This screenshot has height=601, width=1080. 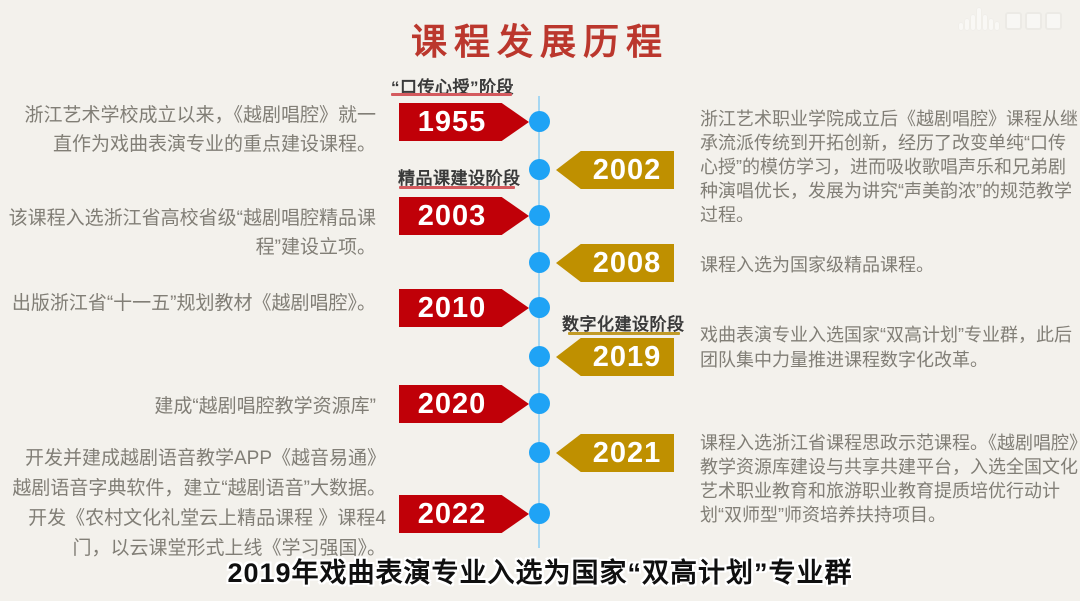 I want to click on event-text-2019: 戏曲表演专业入选国家“双高计划”专业群，此后团队集中力量推进课程数字化改革。, so click(x=886, y=347).